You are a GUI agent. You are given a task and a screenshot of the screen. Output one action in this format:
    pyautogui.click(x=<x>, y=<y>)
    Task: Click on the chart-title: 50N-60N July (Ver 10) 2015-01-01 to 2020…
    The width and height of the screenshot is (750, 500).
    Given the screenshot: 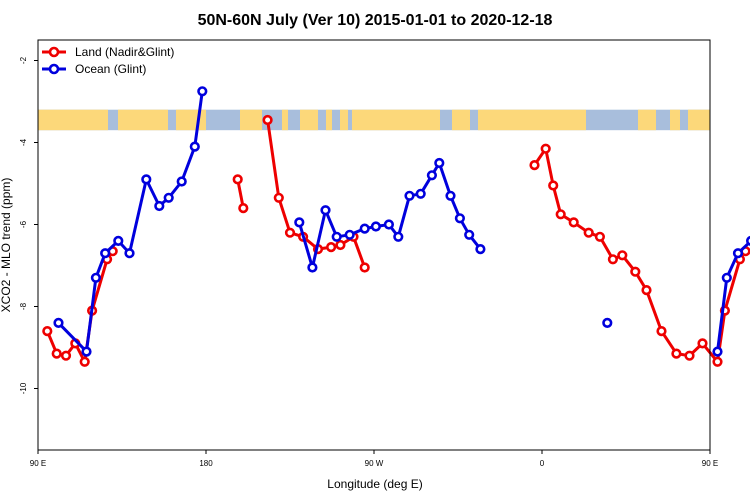 What is the action you would take?
    pyautogui.click(x=375, y=20)
    